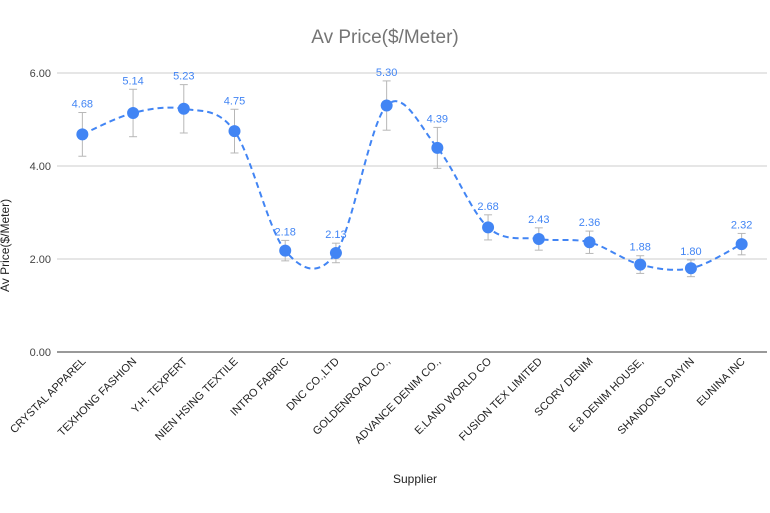  I want to click on y-tick-label: 0.00, so click(40, 353).